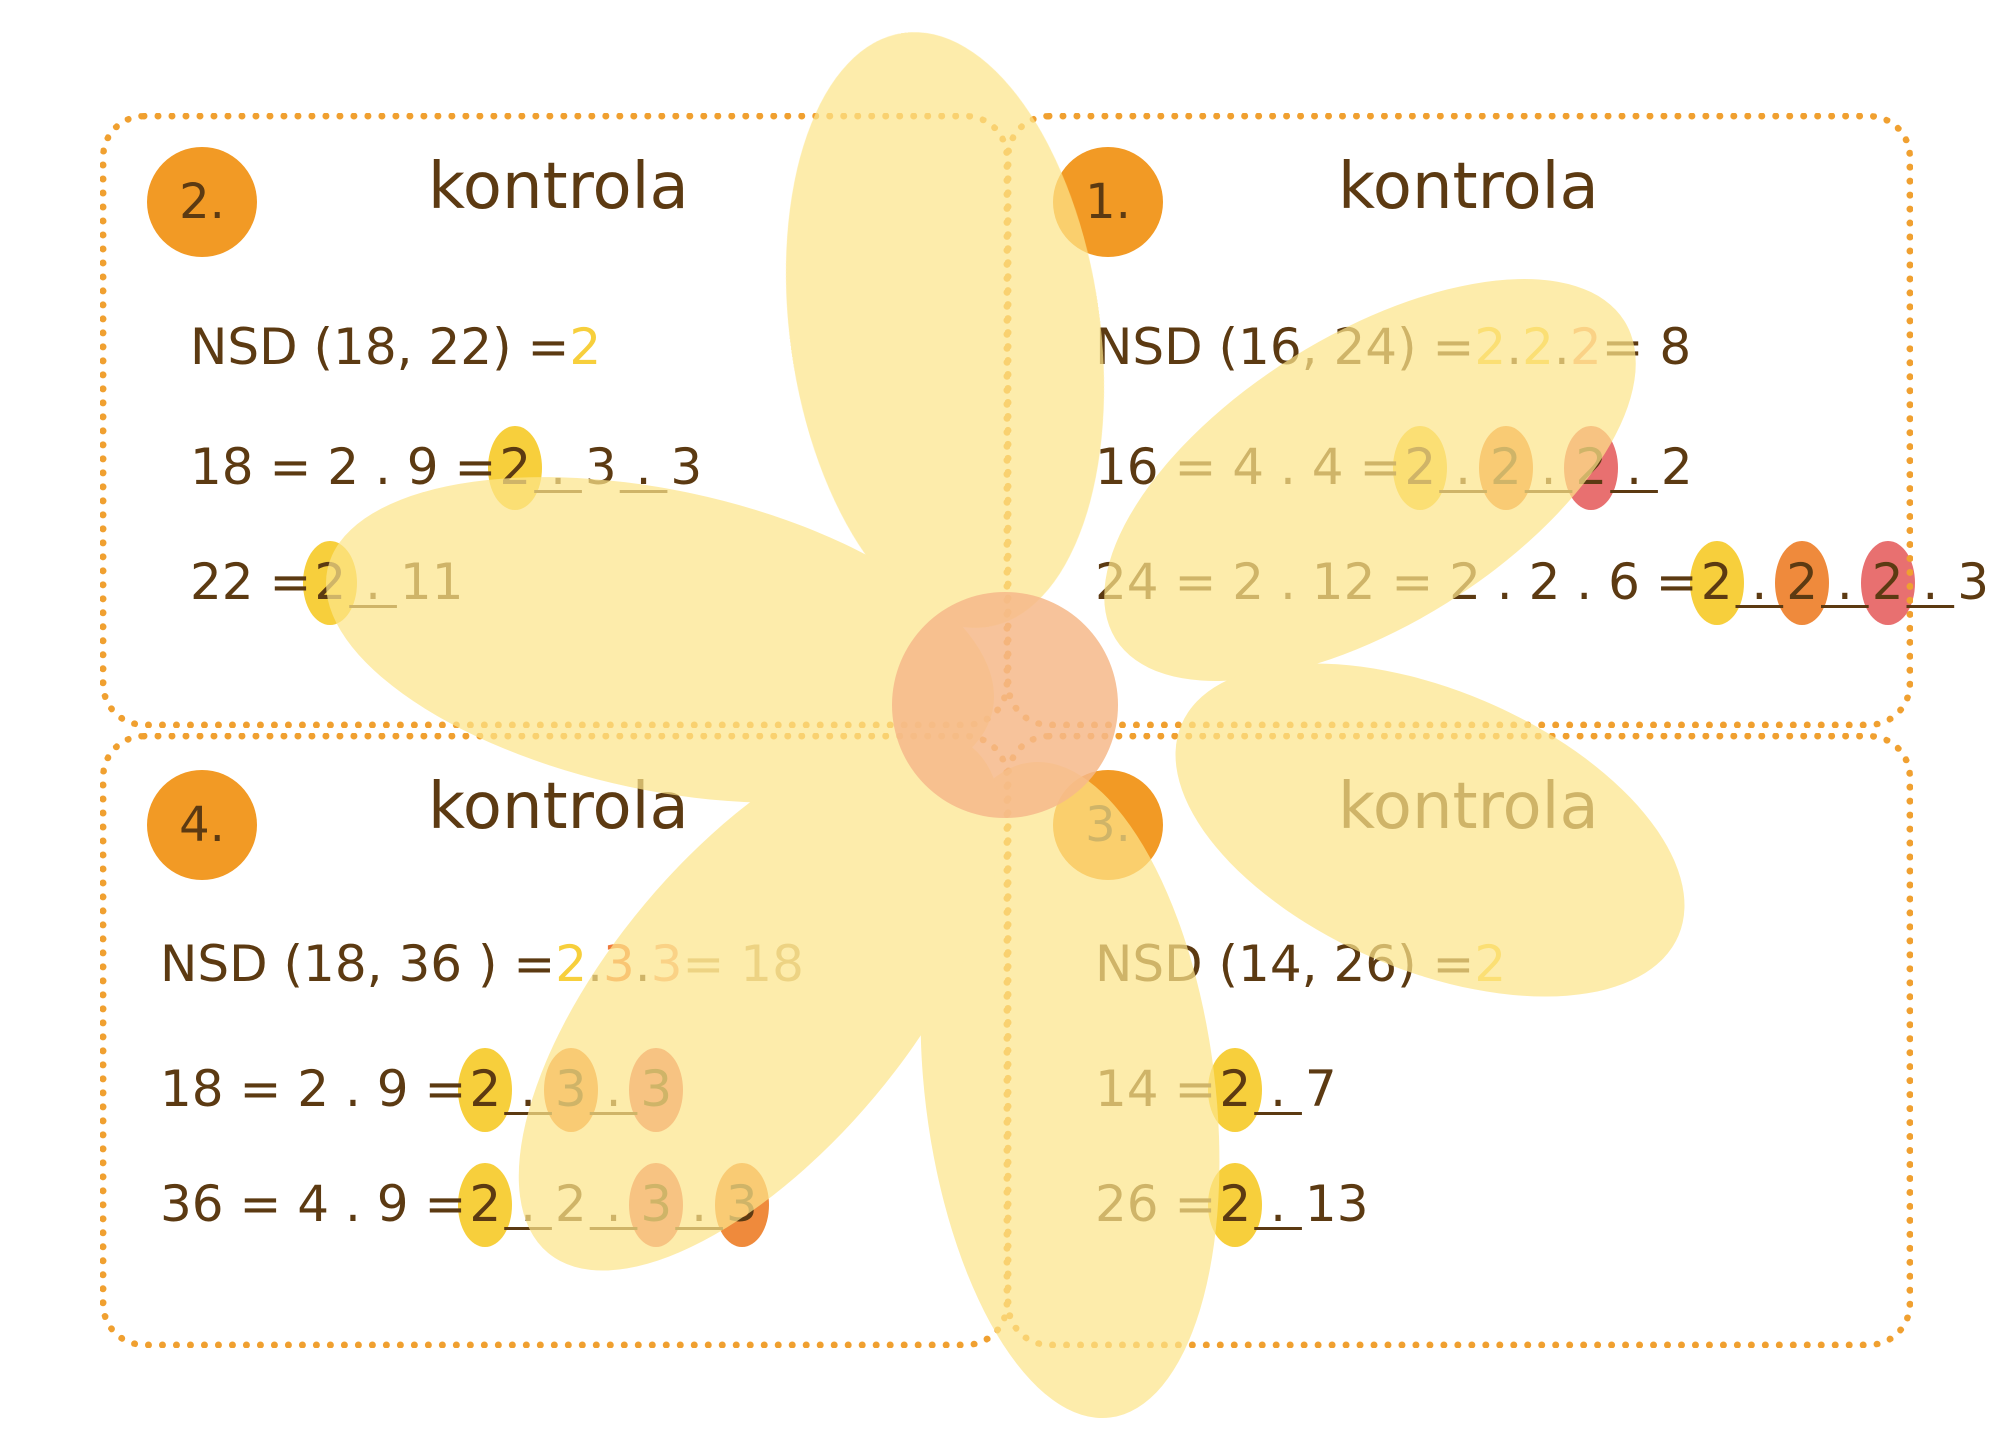 The width and height of the screenshot is (2000, 1448). Describe the element at coordinates (1273, 1090) in the screenshot. I see `factorization: 2 . 7` at that location.